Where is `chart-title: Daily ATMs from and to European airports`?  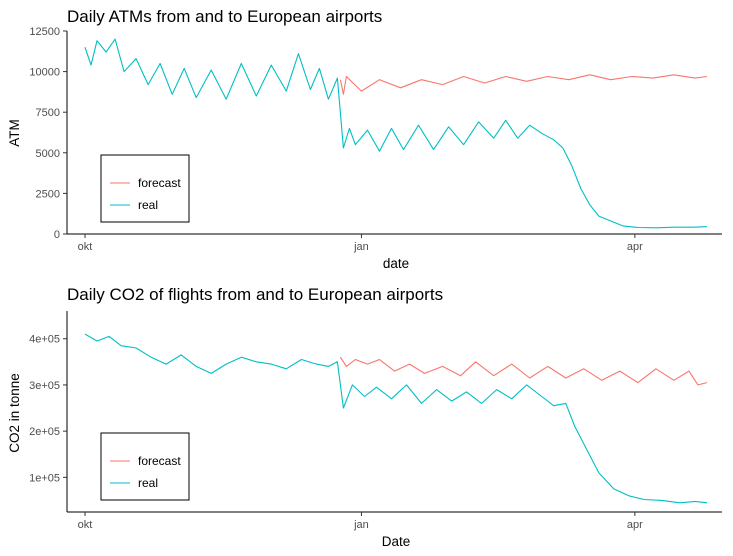
chart-title: Daily ATMs from and to European airports is located at coordinates (224, 16).